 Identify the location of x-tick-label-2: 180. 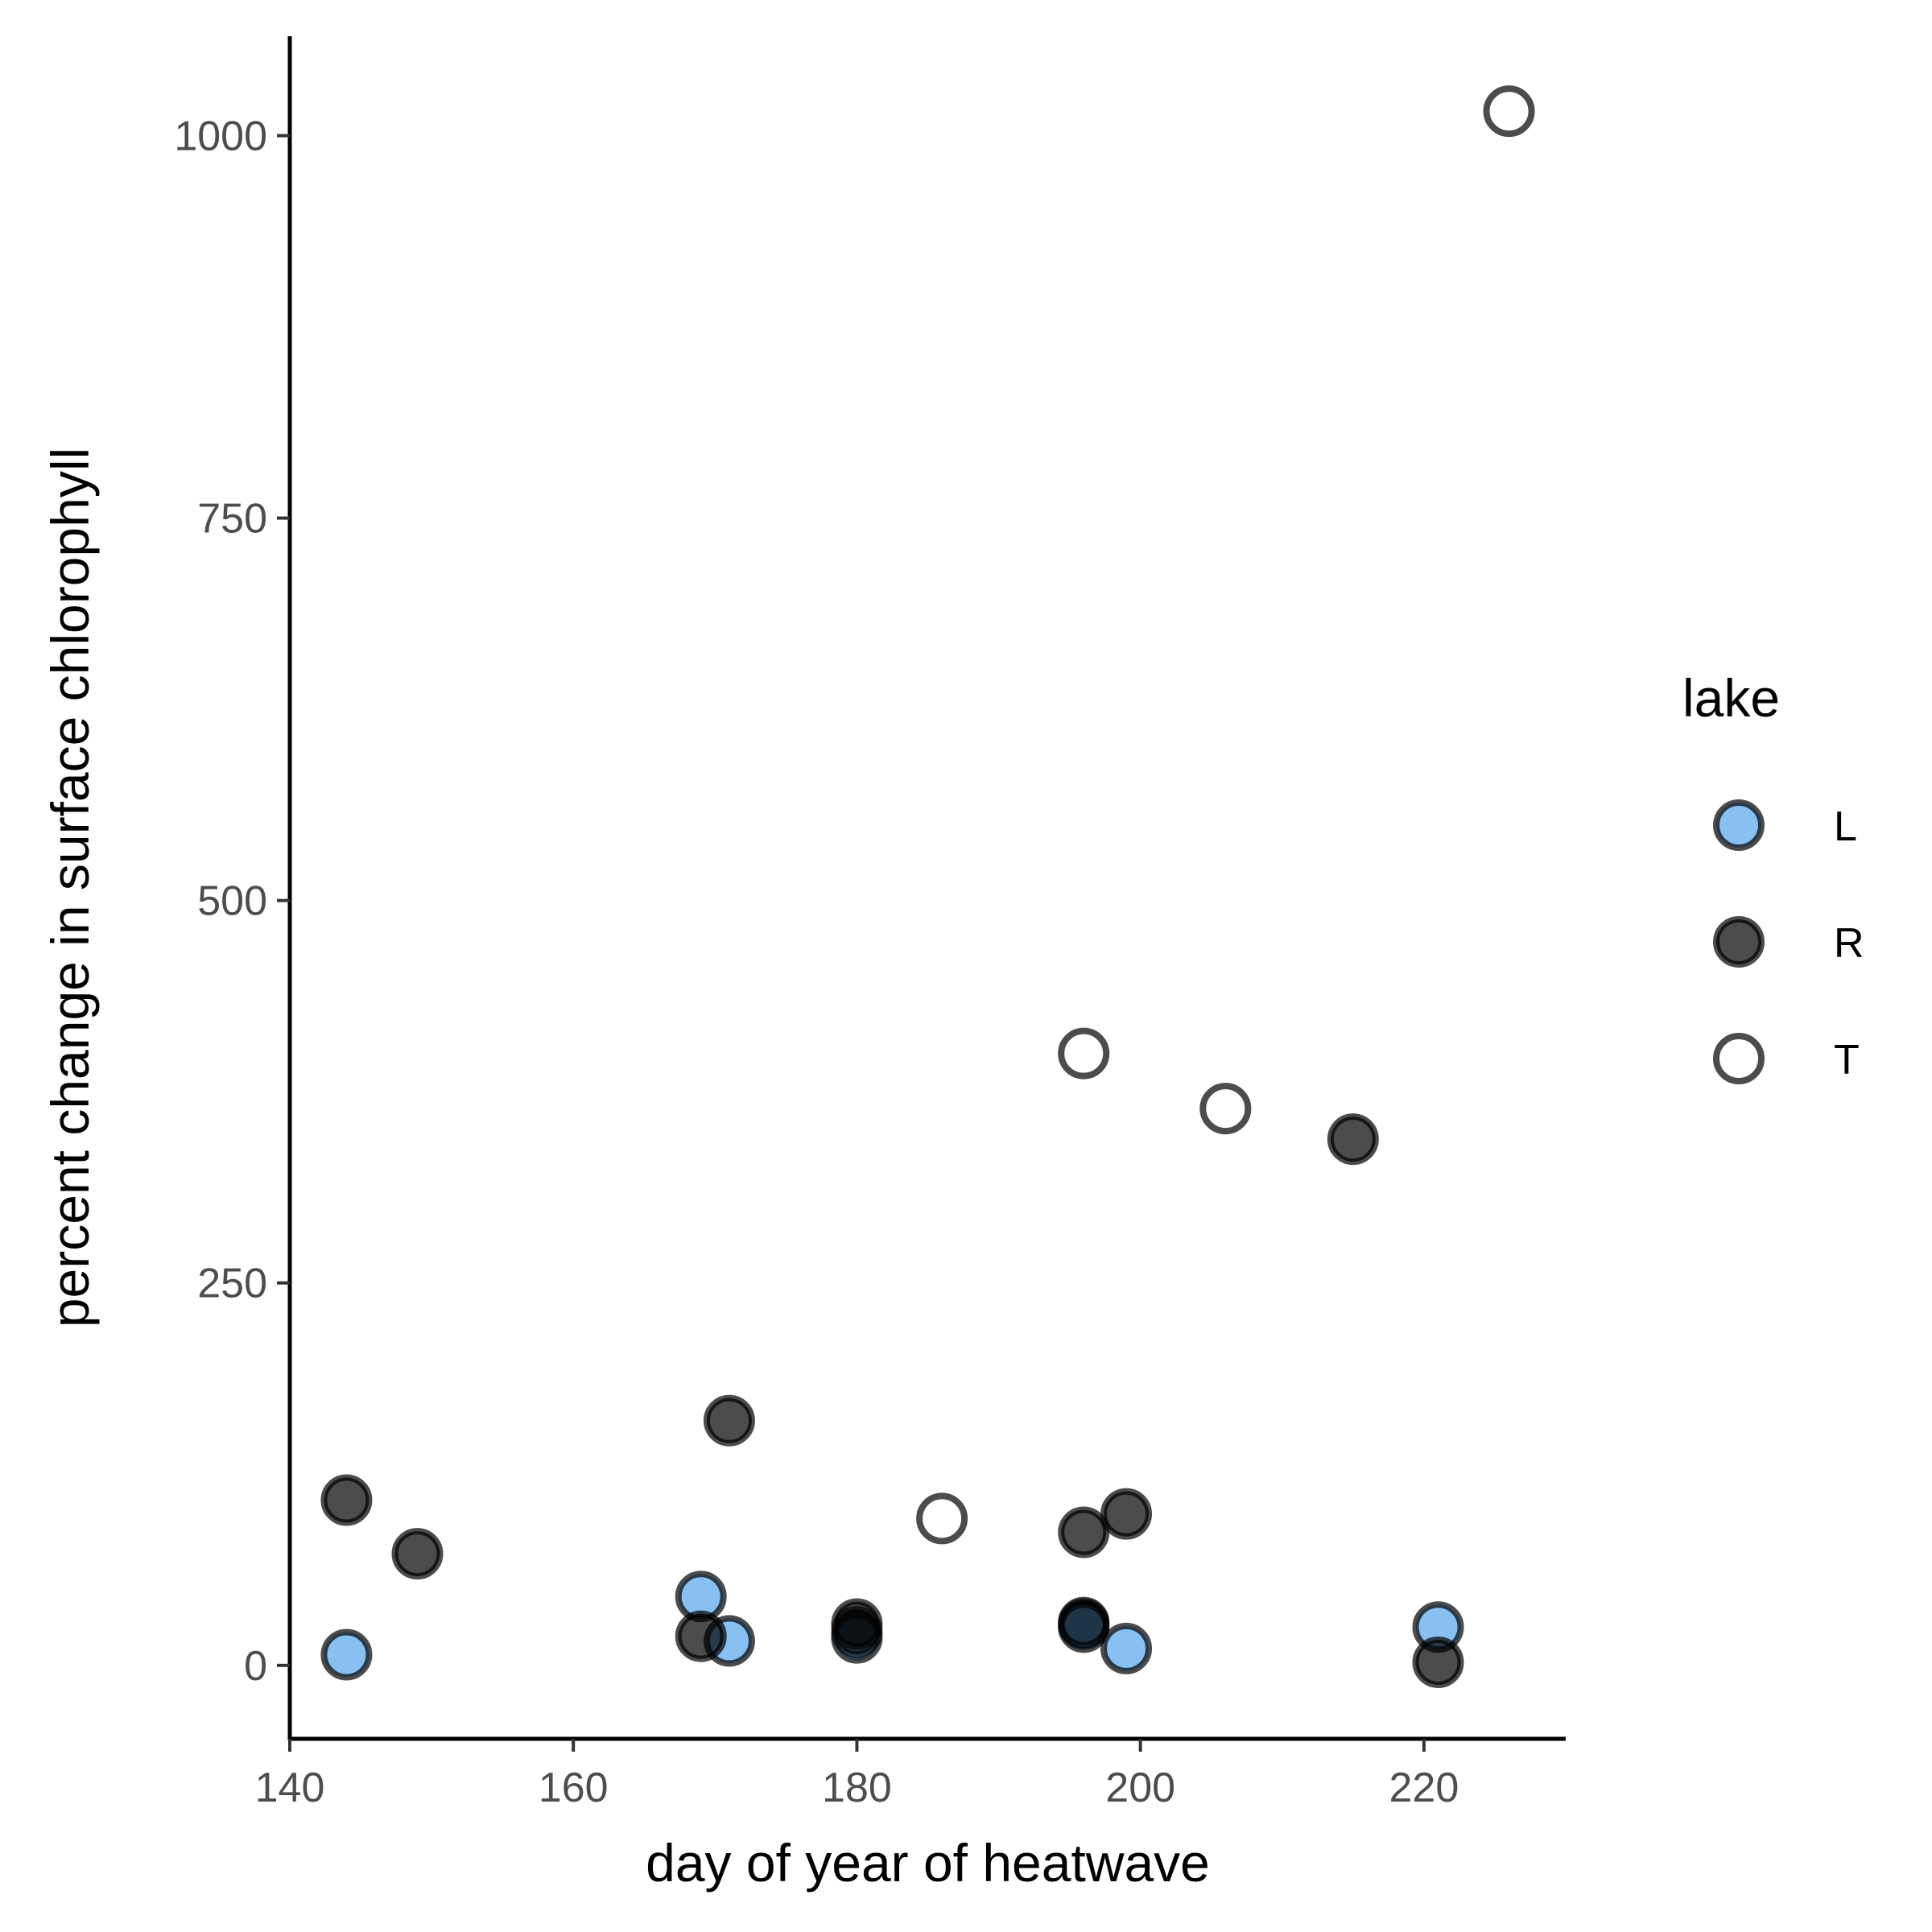
(857, 1788).